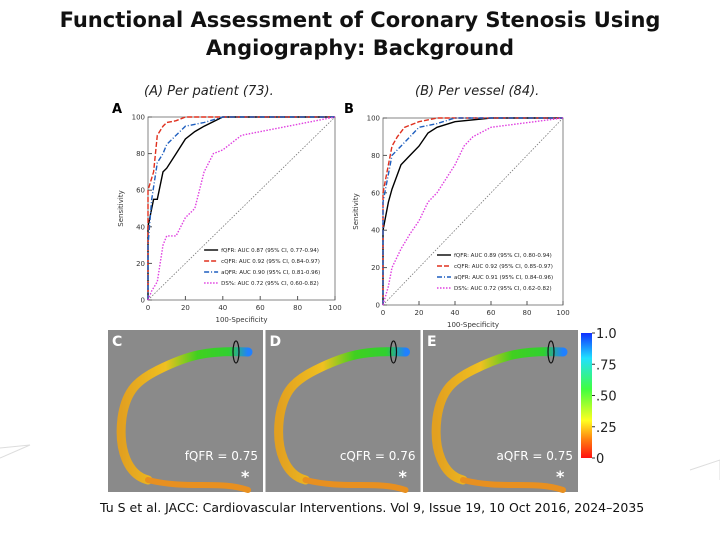 This screenshot has width=720, height=540. What do you see at coordinates (586, 395) in the screenshot?
I see `colorbar` at bounding box center [586, 395].